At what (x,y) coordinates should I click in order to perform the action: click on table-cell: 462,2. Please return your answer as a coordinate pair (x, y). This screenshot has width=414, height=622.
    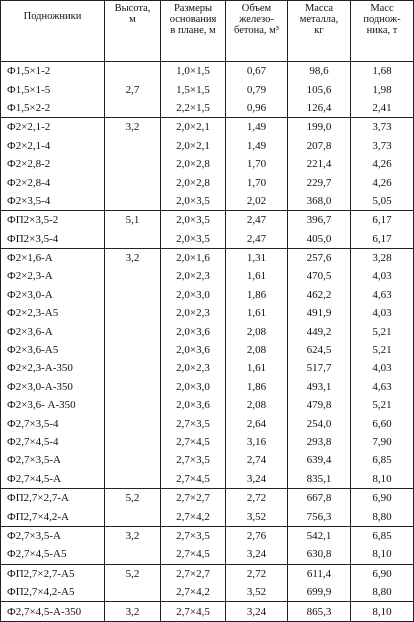
    Looking at the image, I should click on (319, 295).